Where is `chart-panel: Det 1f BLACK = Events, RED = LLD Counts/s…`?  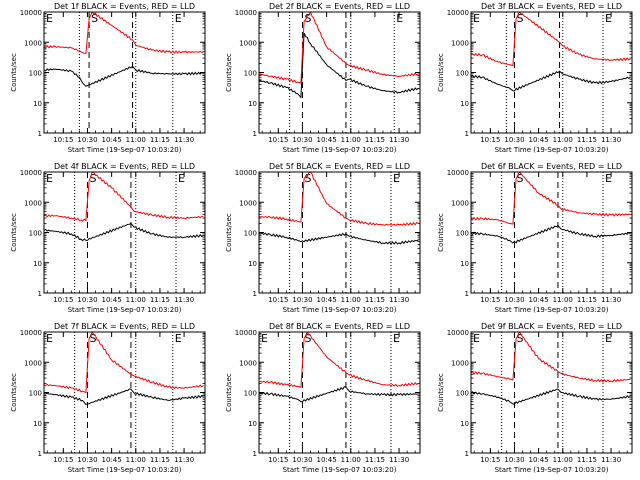
chart-panel: Det 1f BLACK = Events, RED = LLD Counts/s… is located at coordinates (108, 78).